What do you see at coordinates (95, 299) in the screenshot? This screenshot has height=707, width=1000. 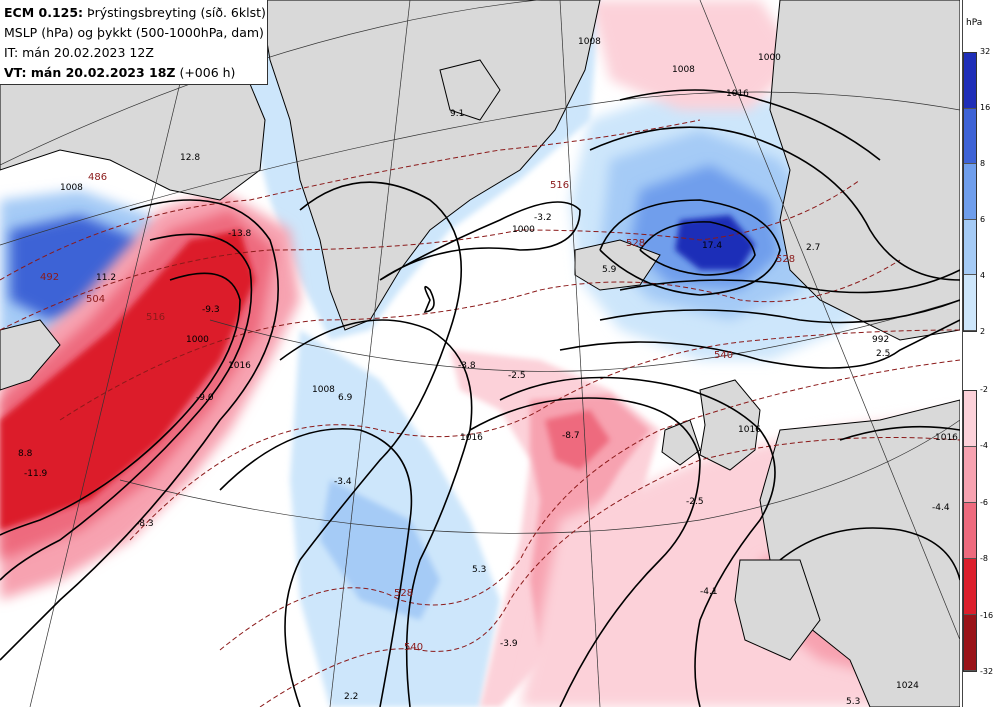 I see `thickness-label: 504` at bounding box center [95, 299].